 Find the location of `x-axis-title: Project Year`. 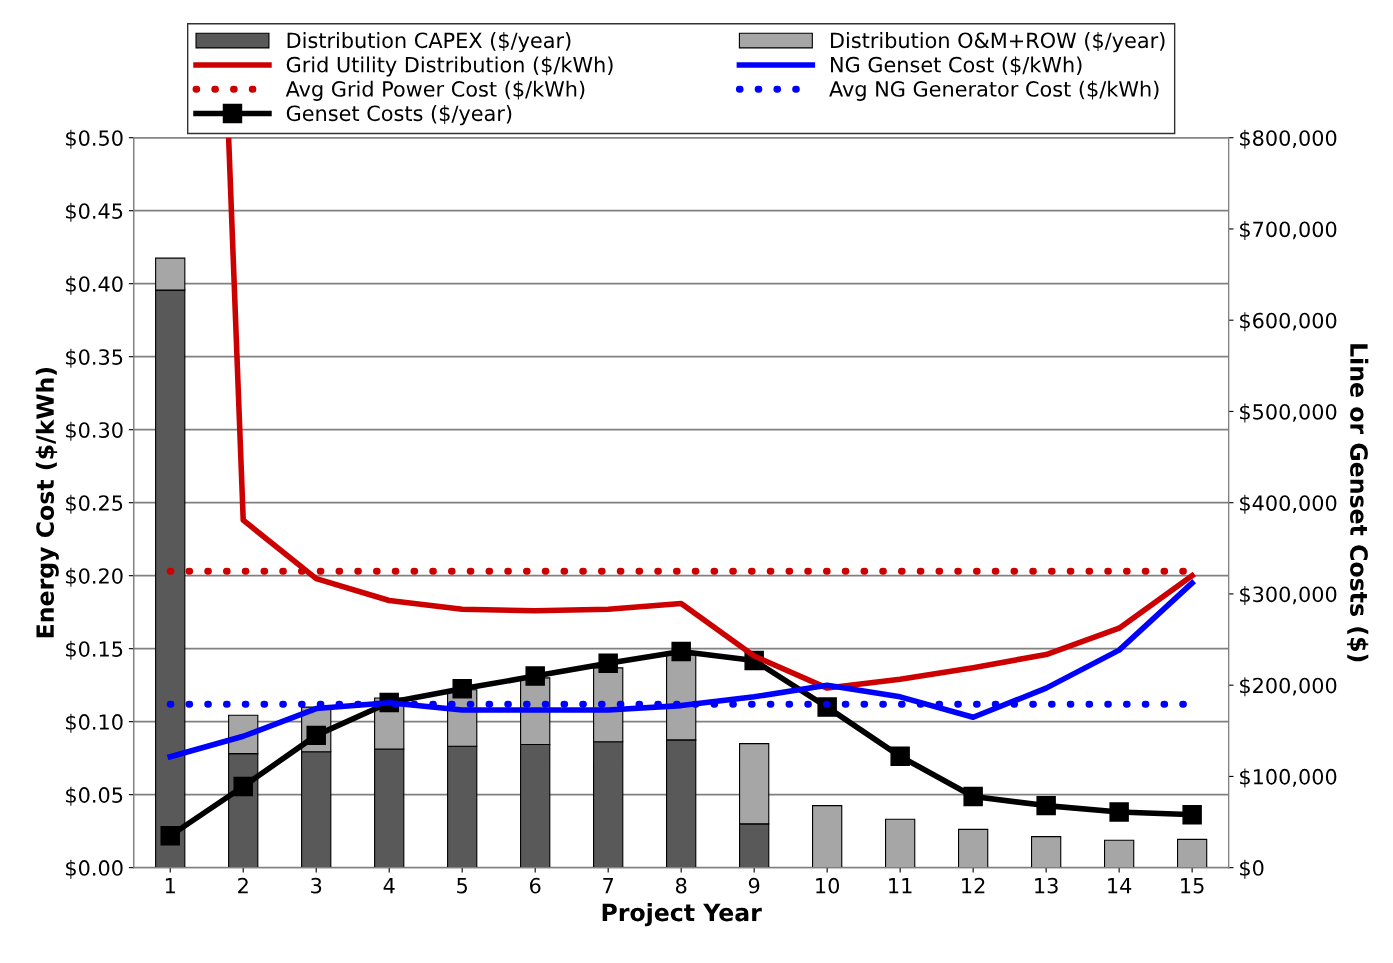

x-axis-title: Project Year is located at coordinates (682, 915).